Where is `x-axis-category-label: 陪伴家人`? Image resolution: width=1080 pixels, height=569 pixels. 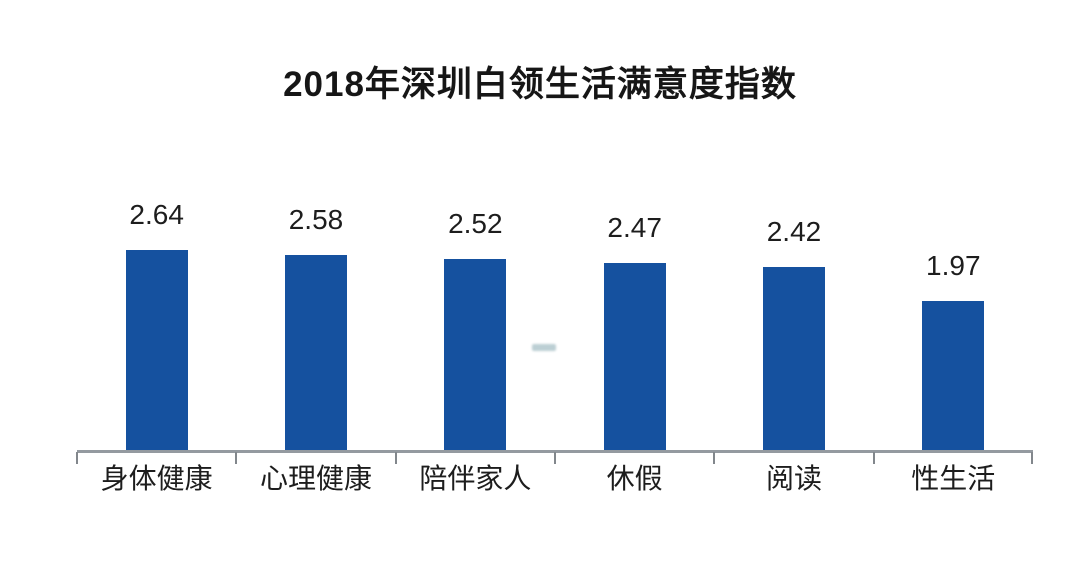 x-axis-category-label: 陪伴家人 is located at coordinates (475, 478).